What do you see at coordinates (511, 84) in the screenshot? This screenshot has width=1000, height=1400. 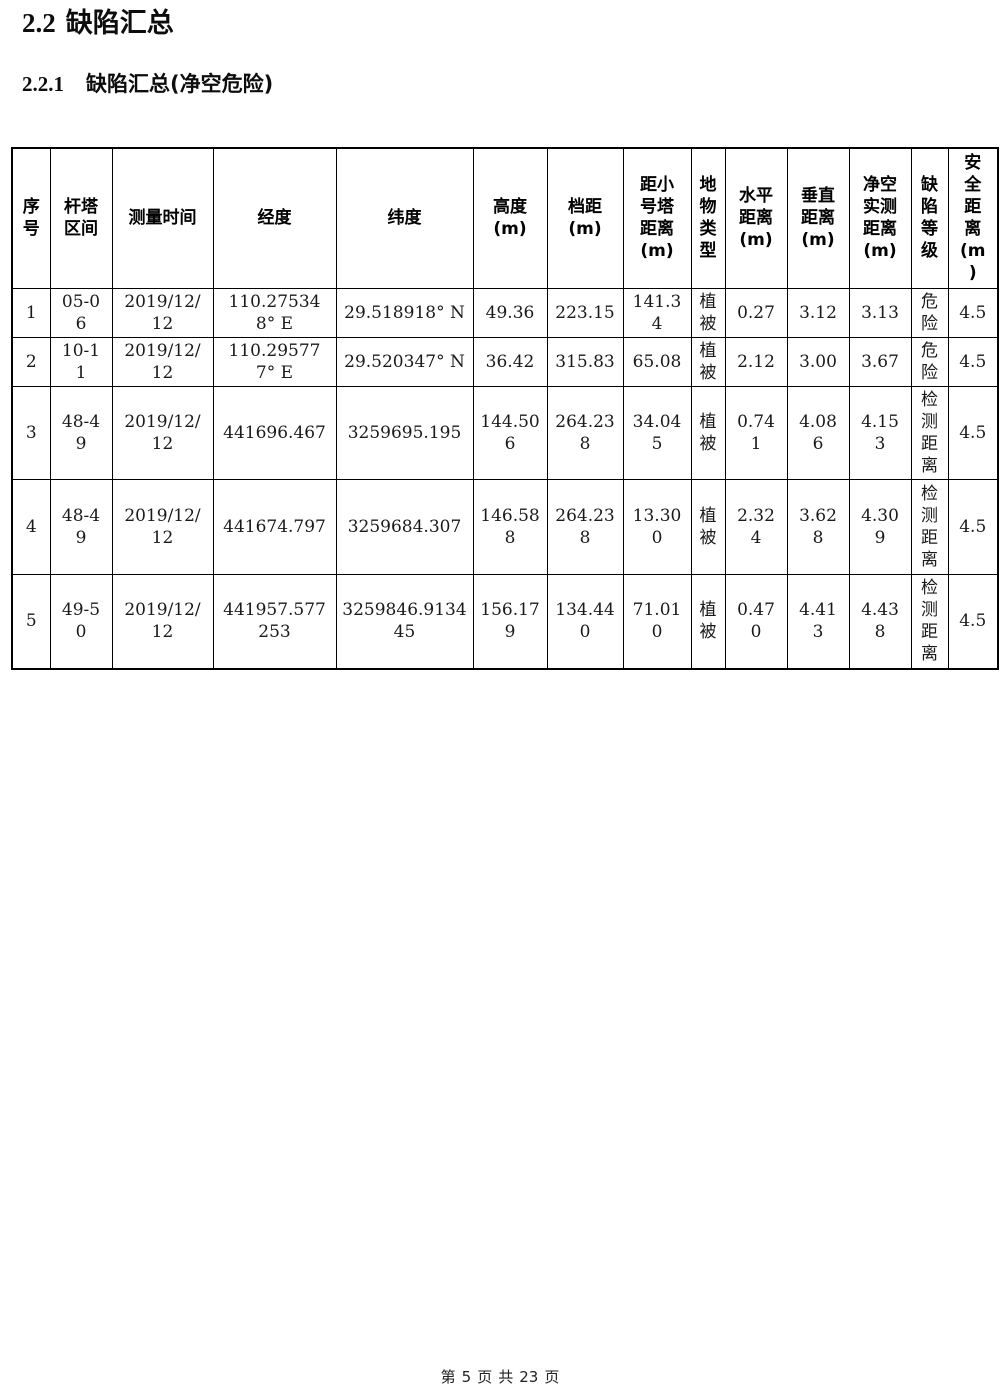 I see `subsection-title: 2.2.1 缺陷汇总(净空危险)` at bounding box center [511, 84].